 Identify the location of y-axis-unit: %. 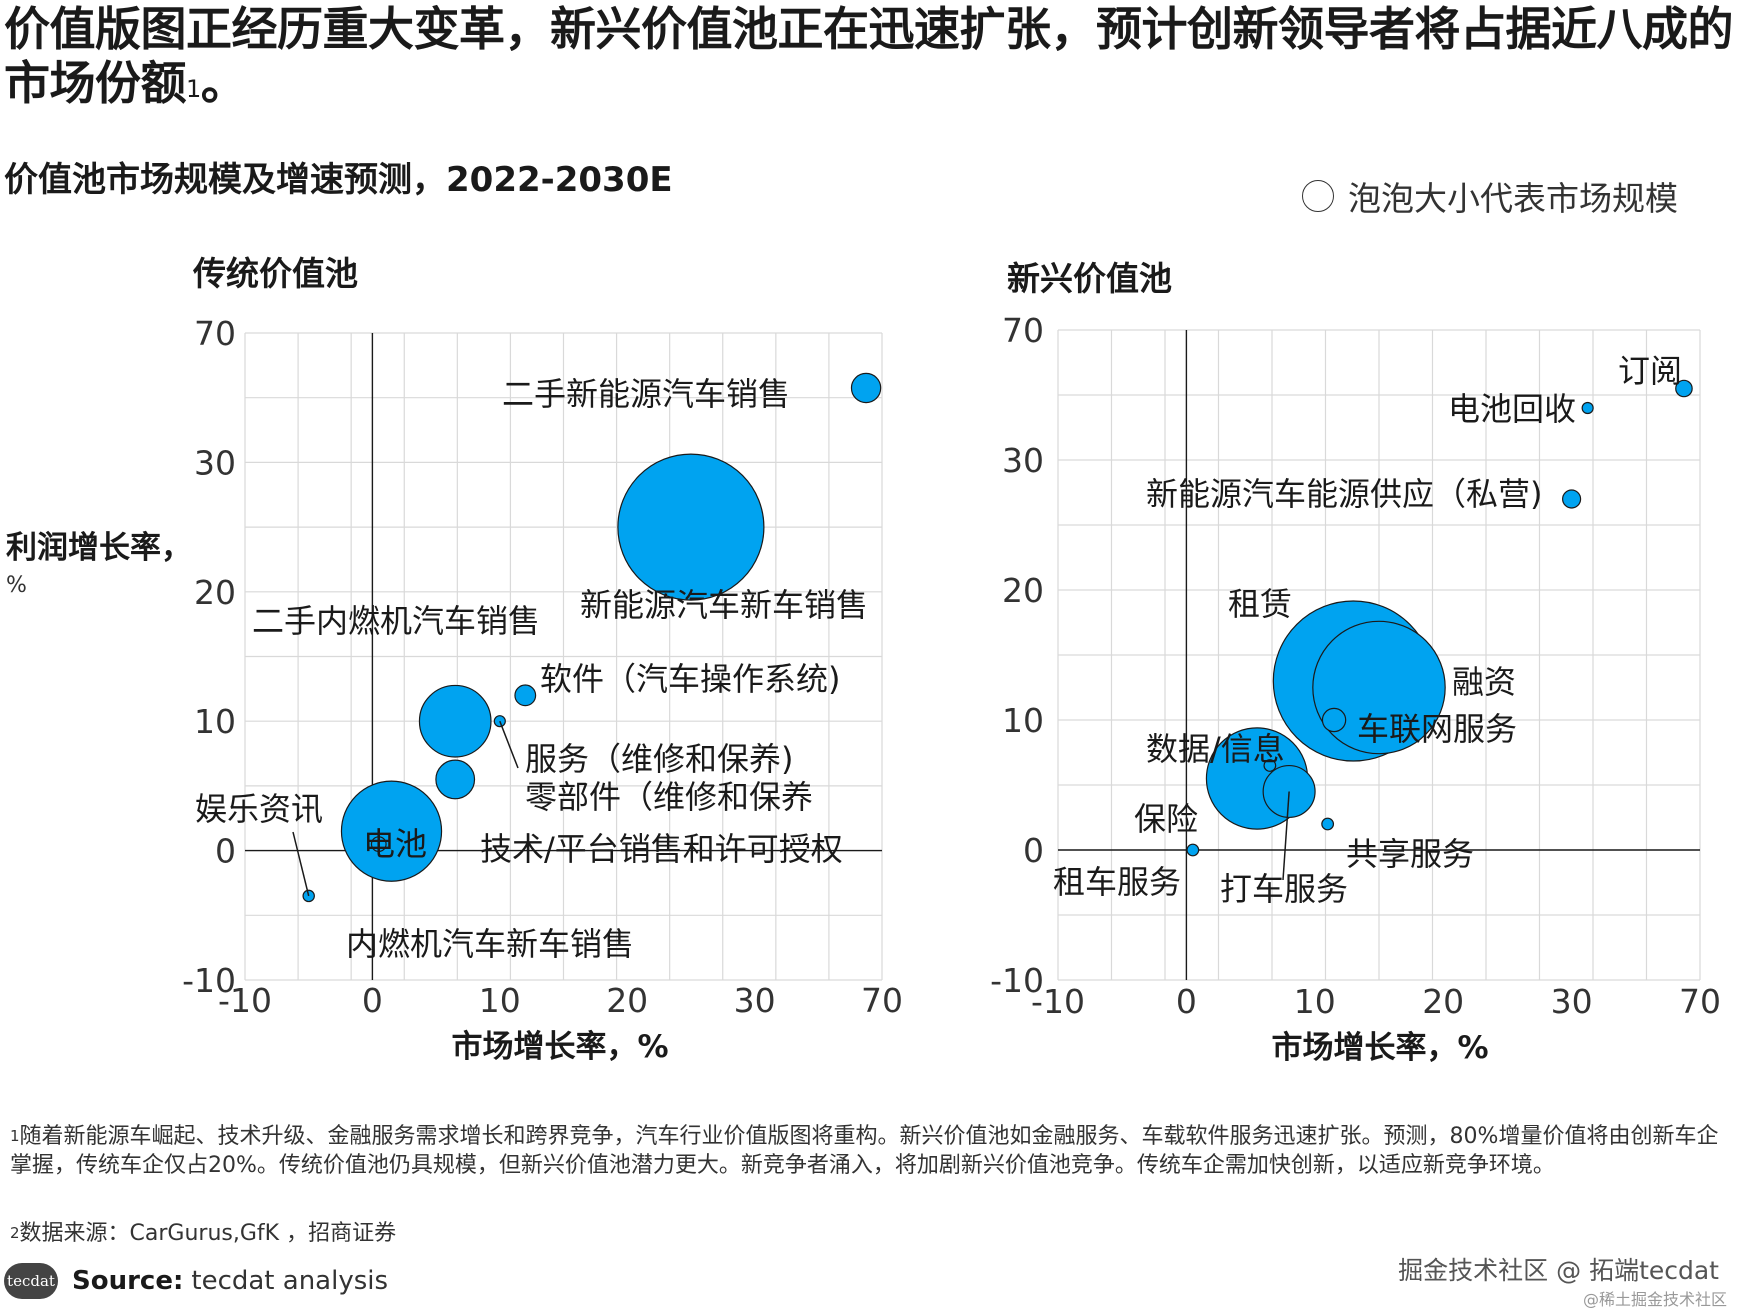
(16, 585).